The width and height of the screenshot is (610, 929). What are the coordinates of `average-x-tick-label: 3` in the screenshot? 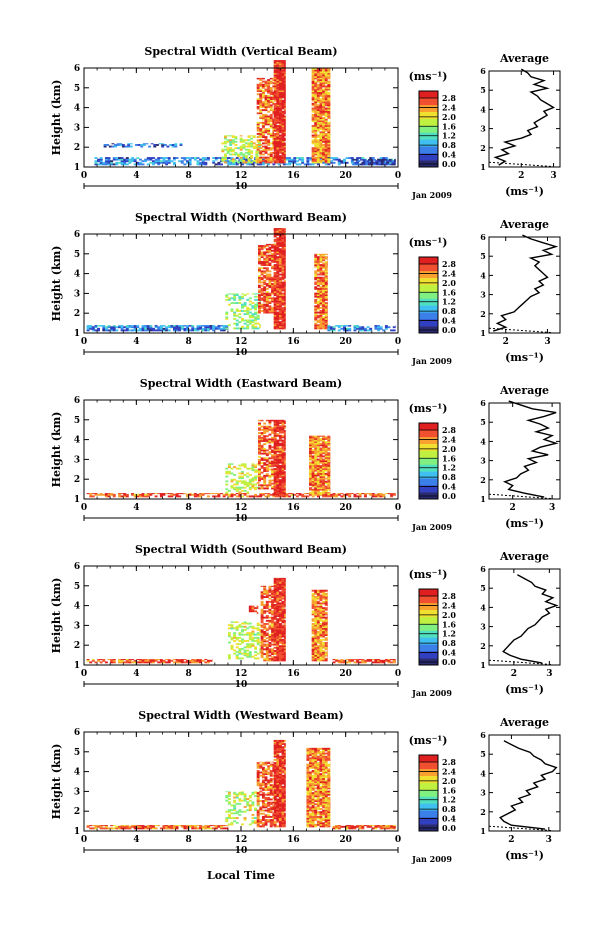 It's located at (547, 342).